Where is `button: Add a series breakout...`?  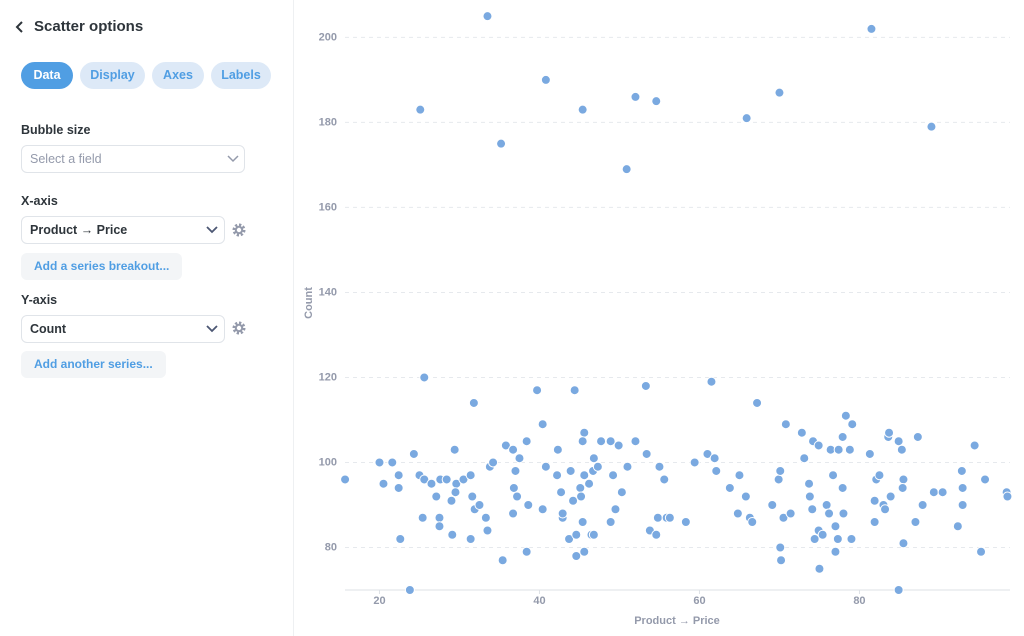
button: Add a series breakout... is located at coordinates (102, 266).